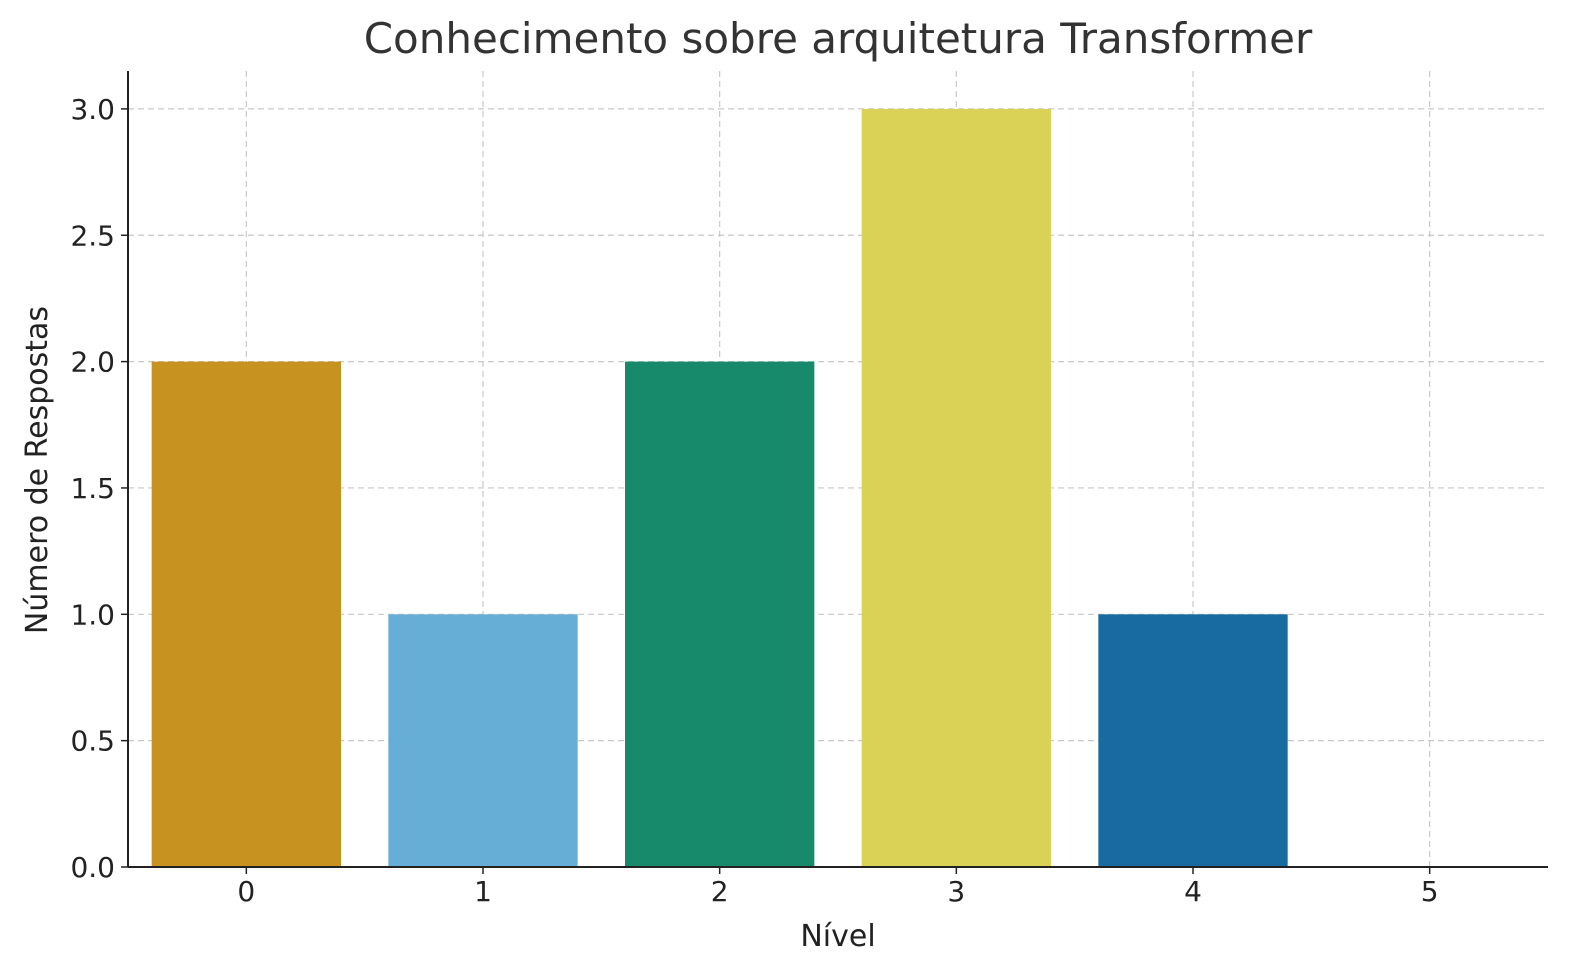 Image resolution: width=1580 pixels, height=980 pixels. Describe the element at coordinates (92, 867) in the screenshot. I see `y-tick-label: 0.0` at that location.